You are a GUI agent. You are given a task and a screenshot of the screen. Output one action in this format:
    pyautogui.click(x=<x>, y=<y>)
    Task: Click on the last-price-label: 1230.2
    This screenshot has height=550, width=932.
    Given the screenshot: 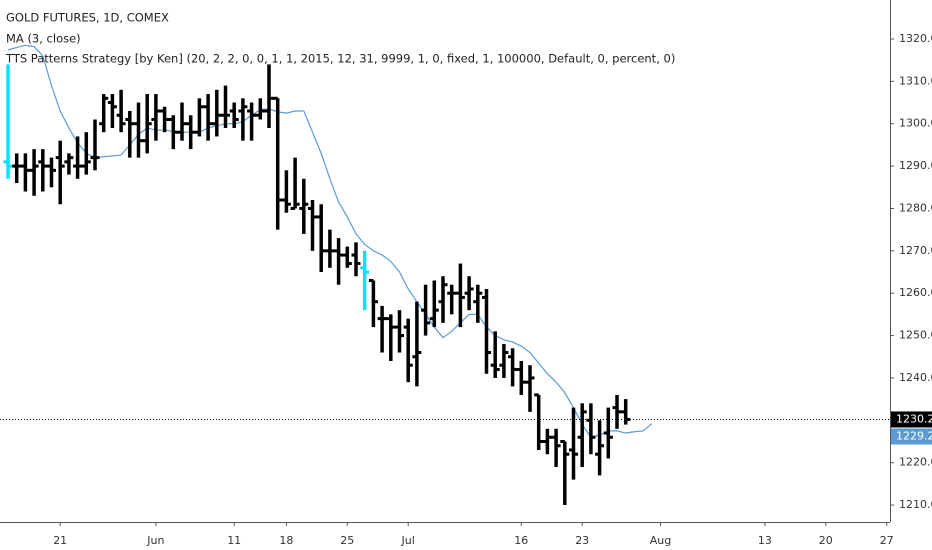 What is the action you would take?
    pyautogui.click(x=914, y=418)
    